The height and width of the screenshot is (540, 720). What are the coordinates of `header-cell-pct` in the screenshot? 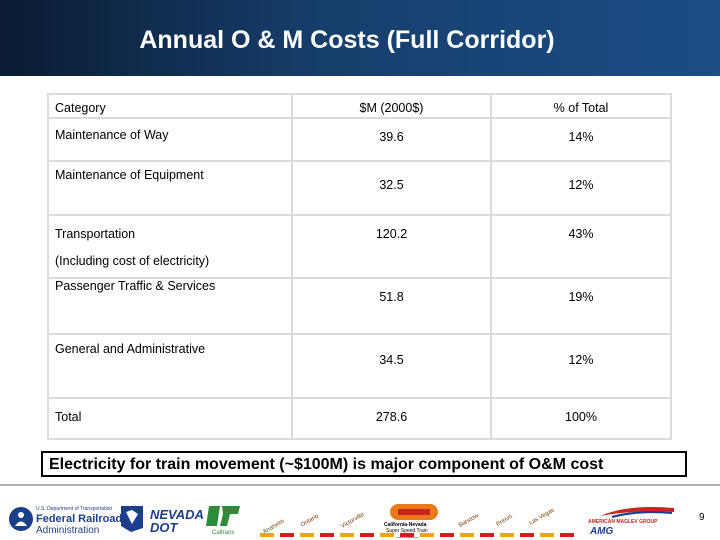 It's located at (581, 106).